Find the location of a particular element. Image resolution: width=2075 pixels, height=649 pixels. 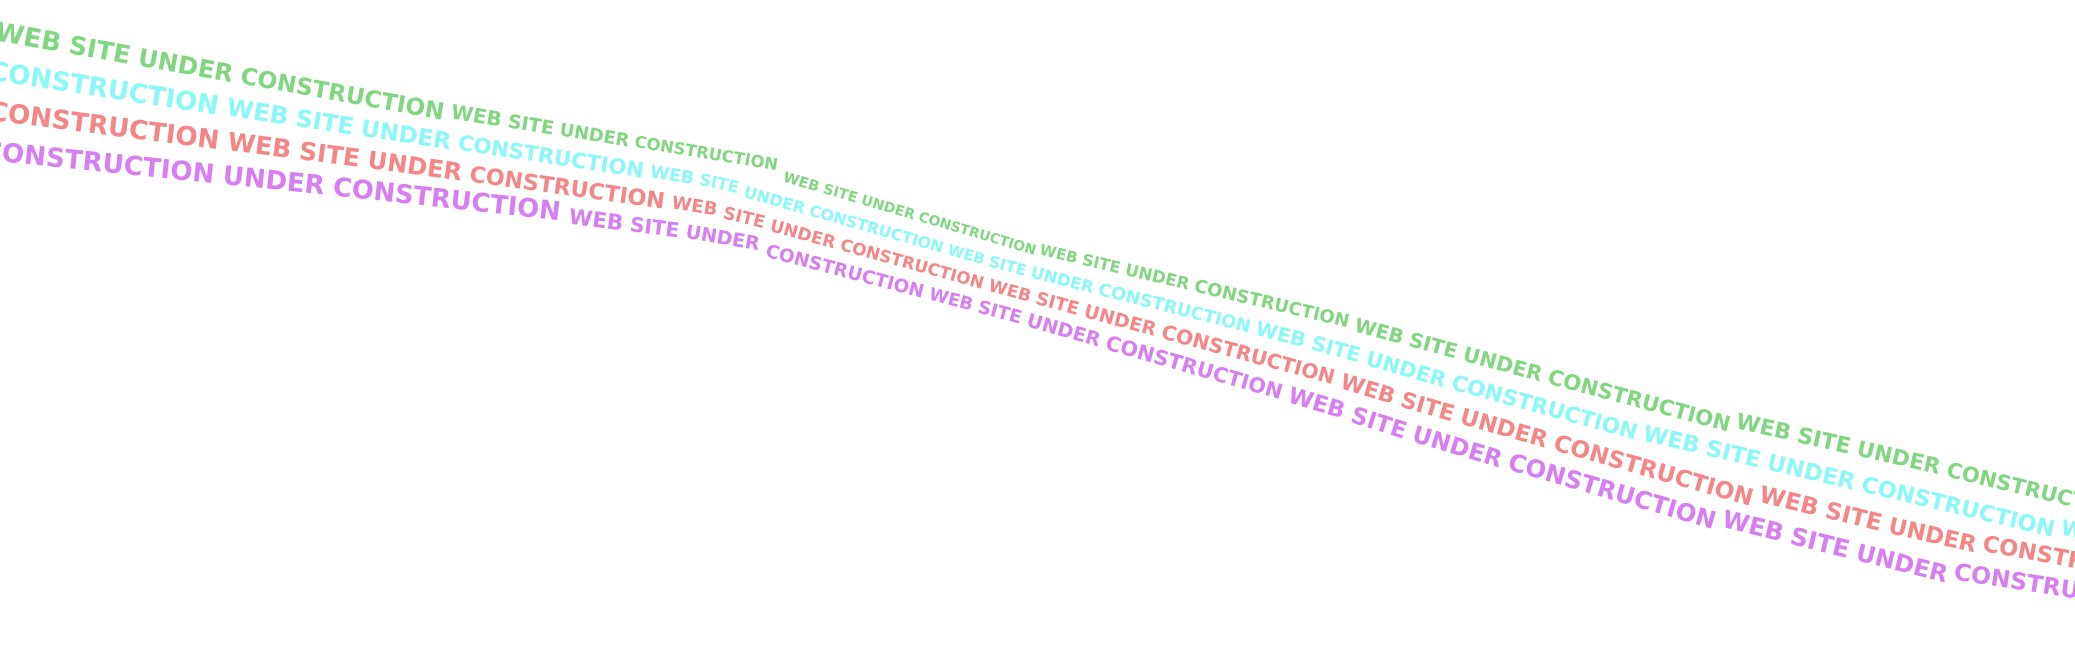

banner-word: UNDER is located at coordinates (273, 181).